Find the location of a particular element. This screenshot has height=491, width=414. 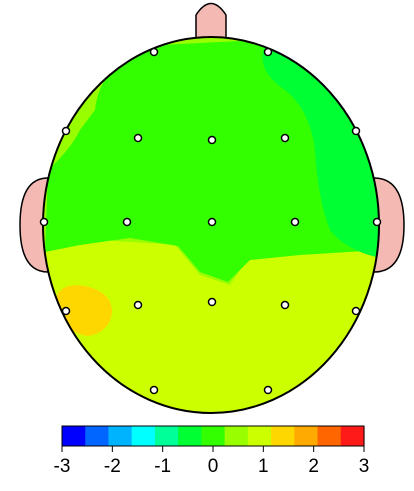

nose-shape is located at coordinates (211, 20).